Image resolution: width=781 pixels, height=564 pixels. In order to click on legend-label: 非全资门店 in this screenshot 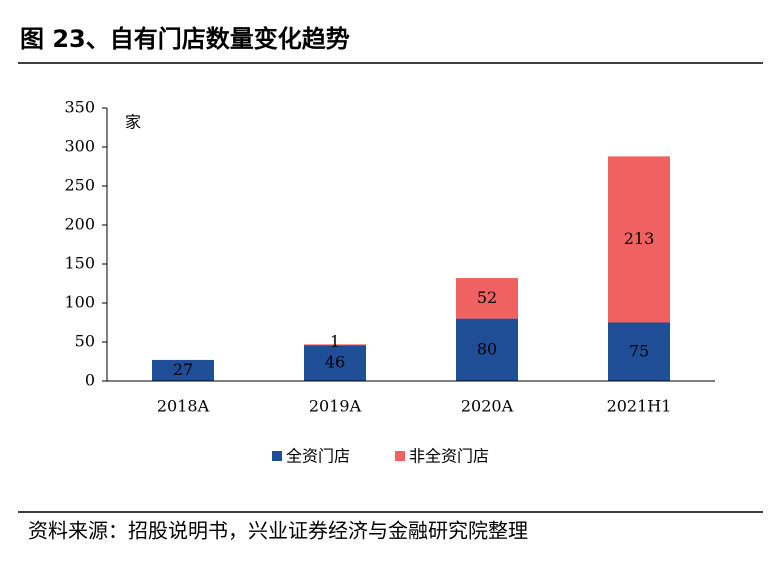, I will do `click(449, 456)`.